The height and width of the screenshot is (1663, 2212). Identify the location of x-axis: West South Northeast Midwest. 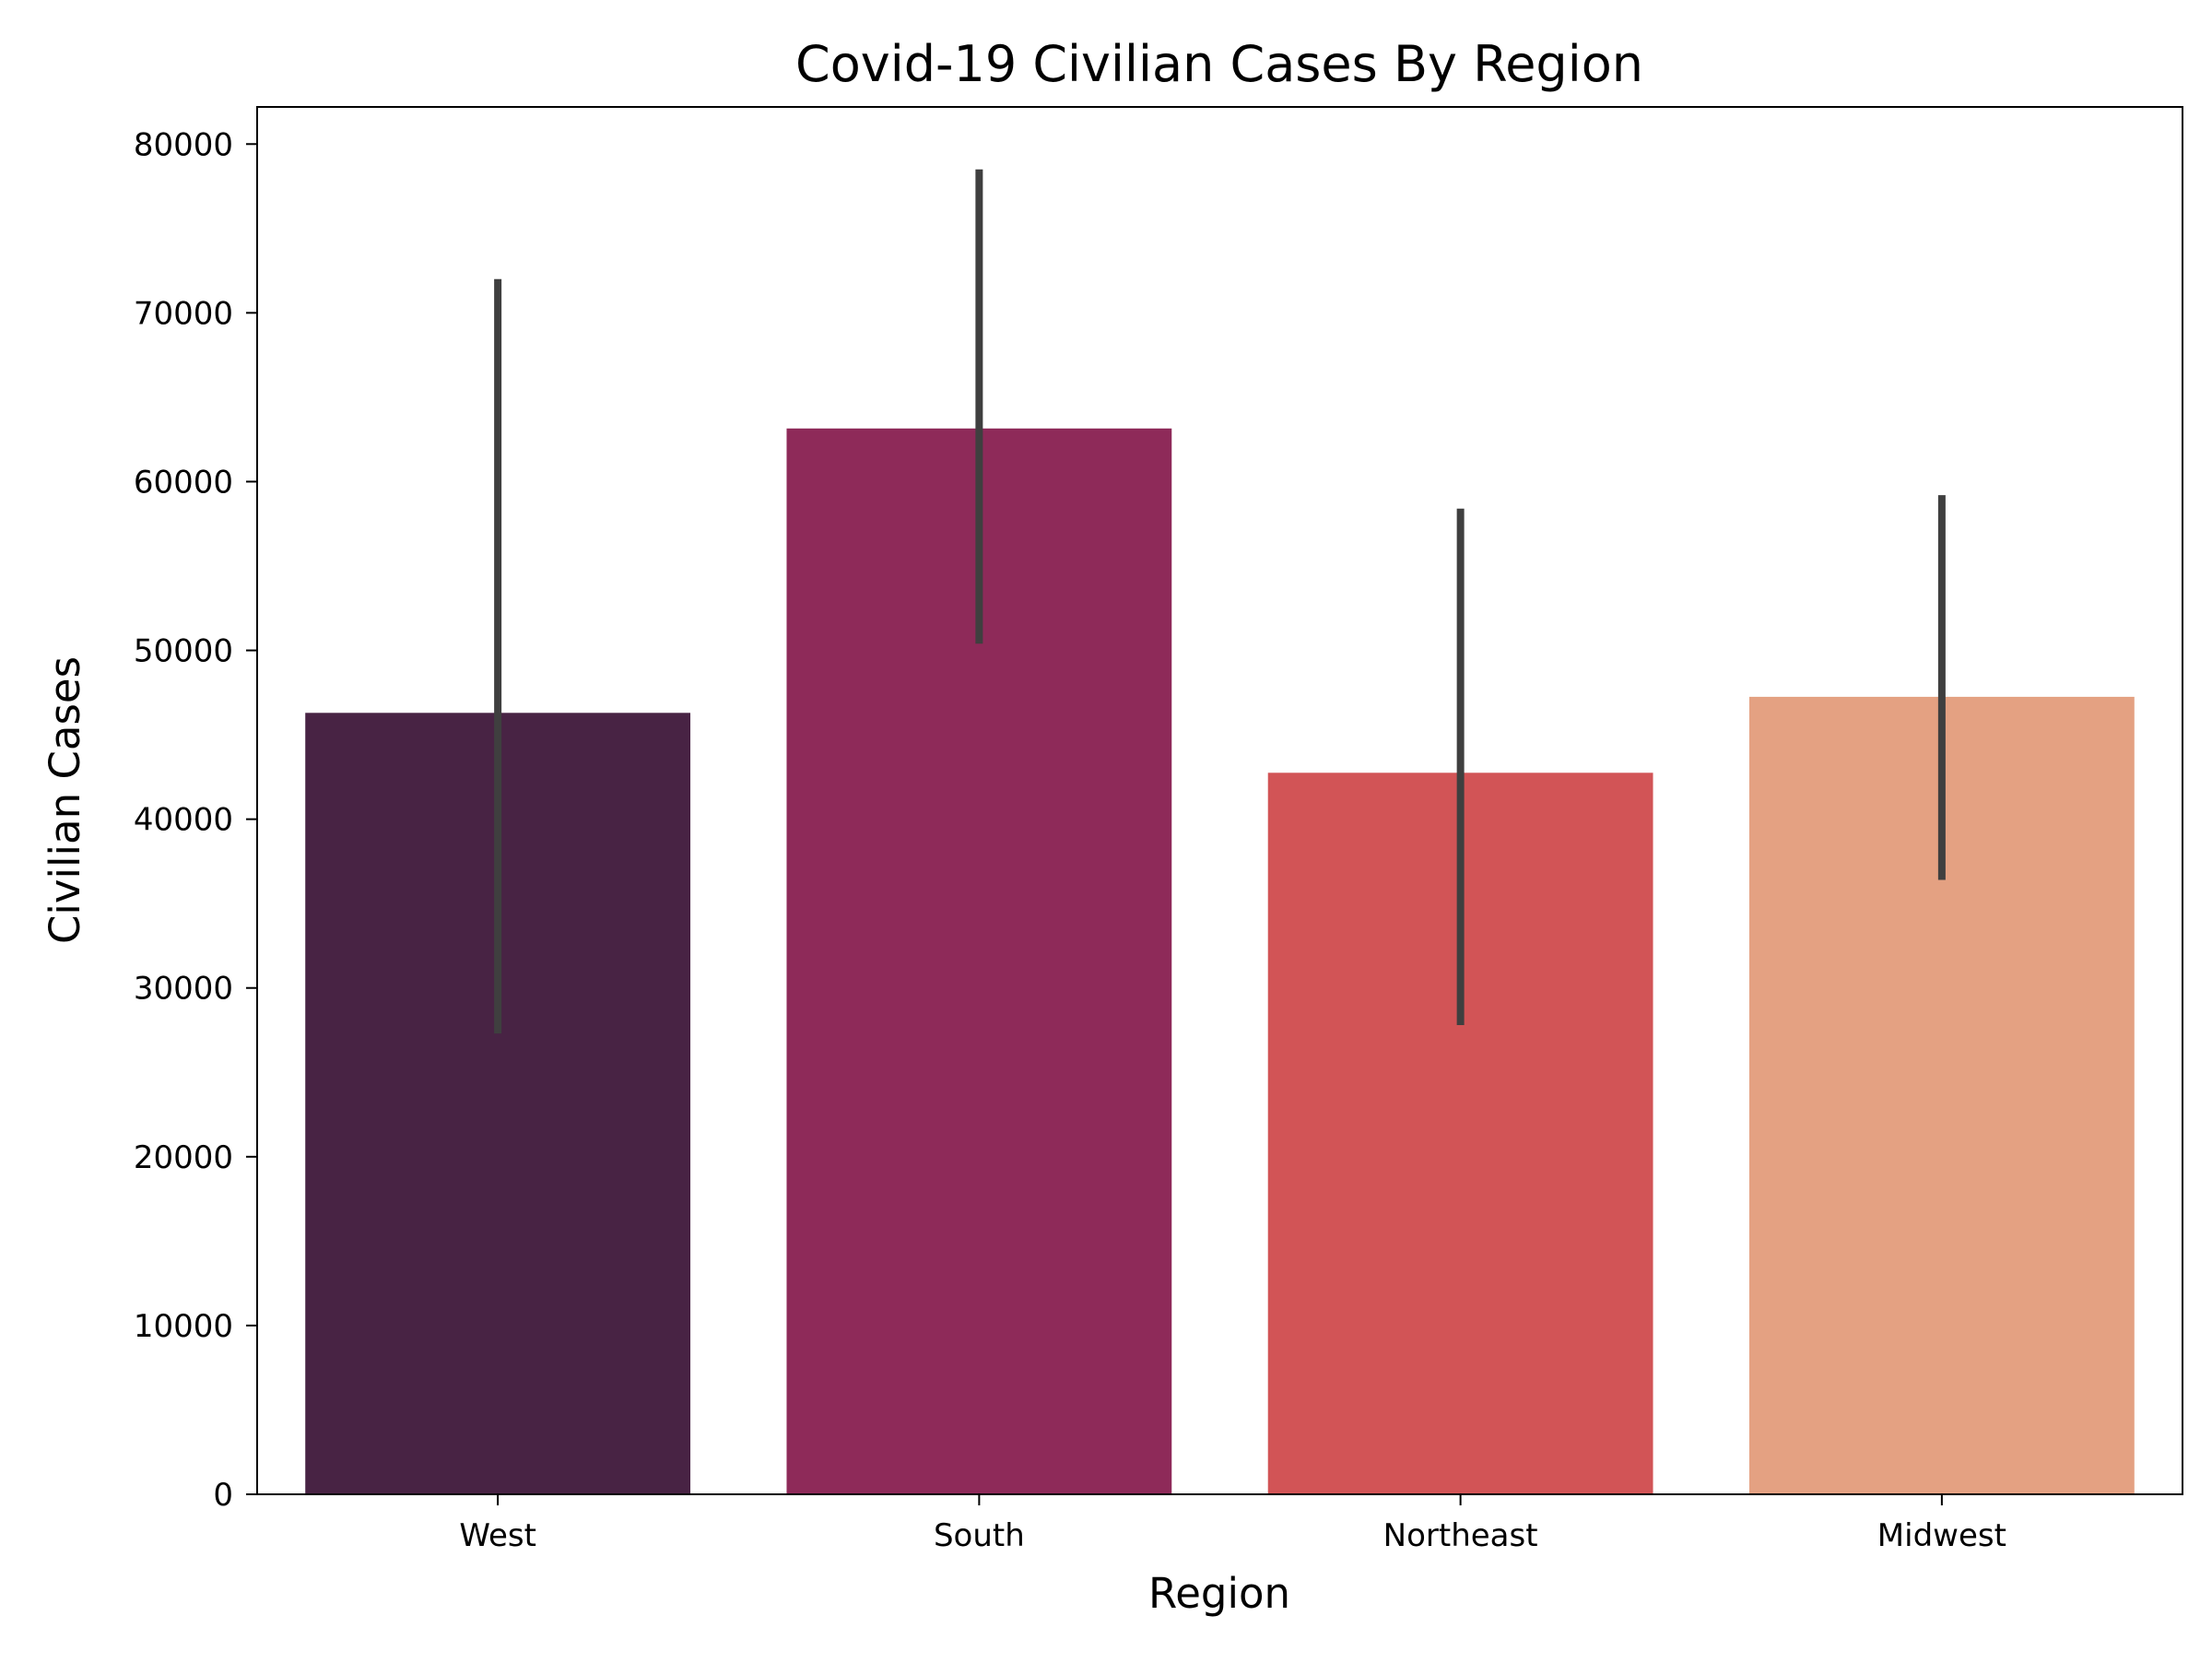
(1232, 1524).